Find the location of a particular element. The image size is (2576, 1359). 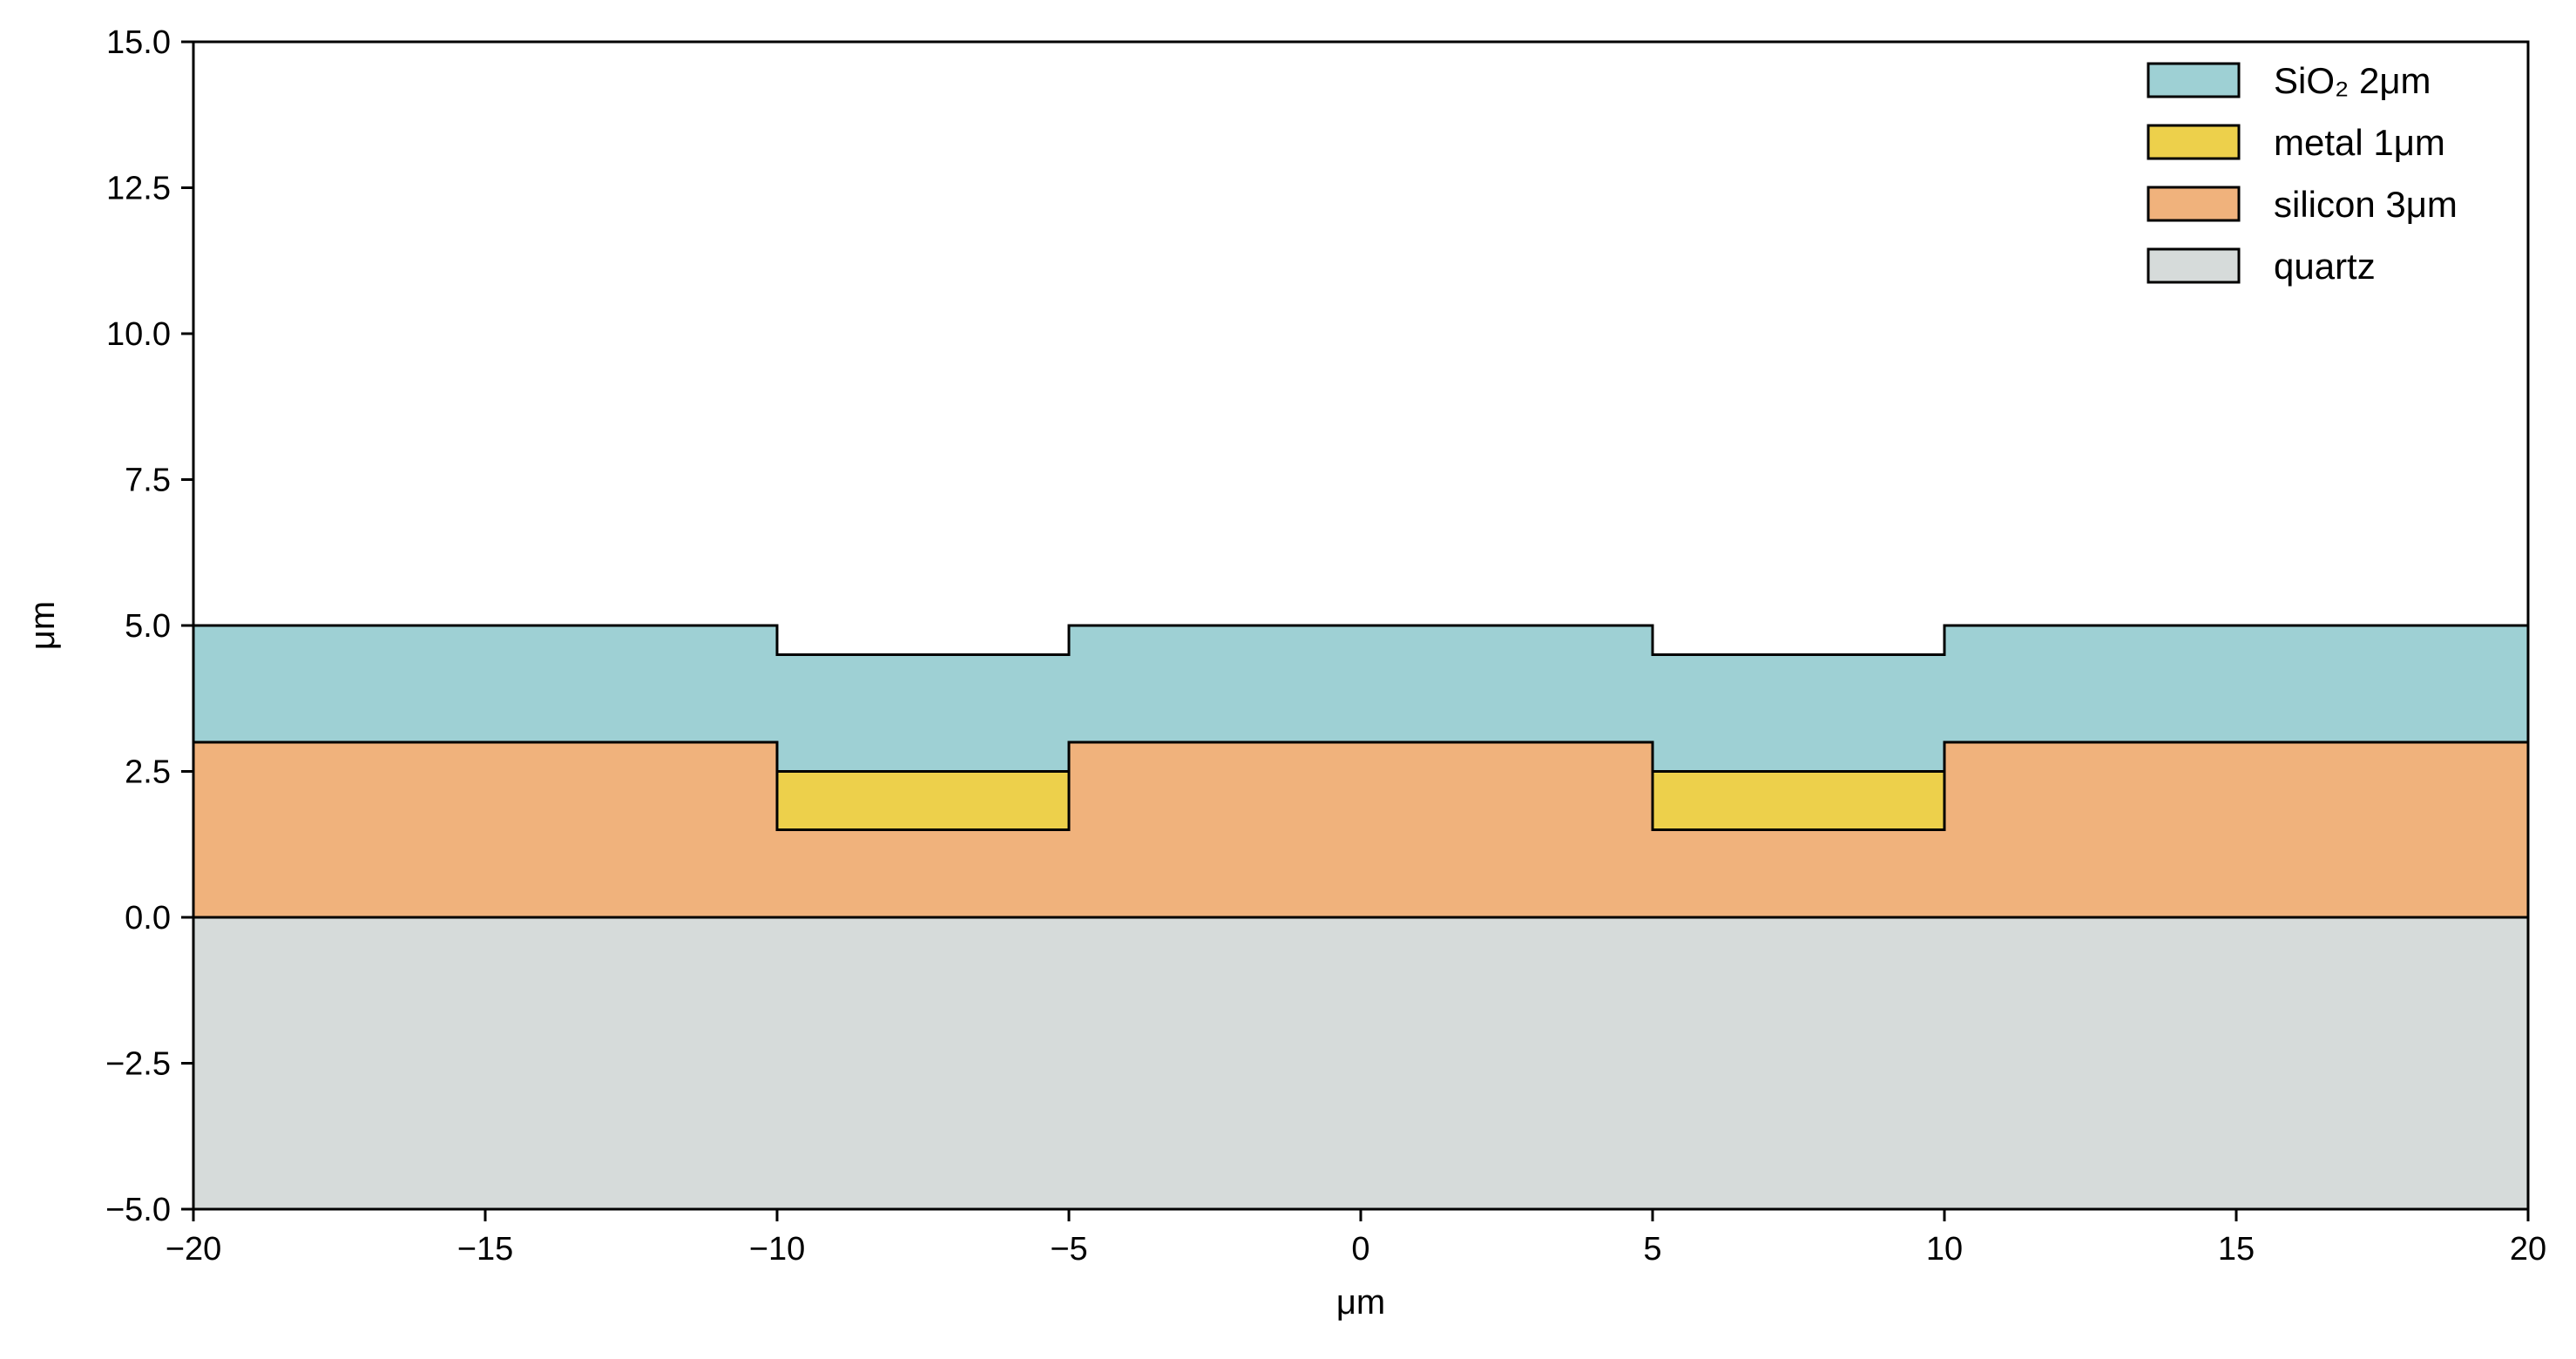

legend-label: silicon 3μm is located at coordinates (2366, 205).